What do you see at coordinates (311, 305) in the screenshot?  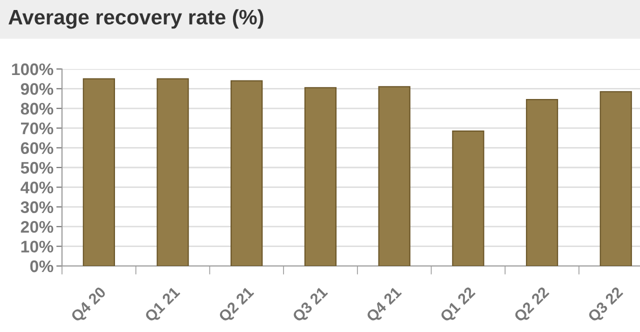 I see `x-tick-label: Q3 21` at bounding box center [311, 305].